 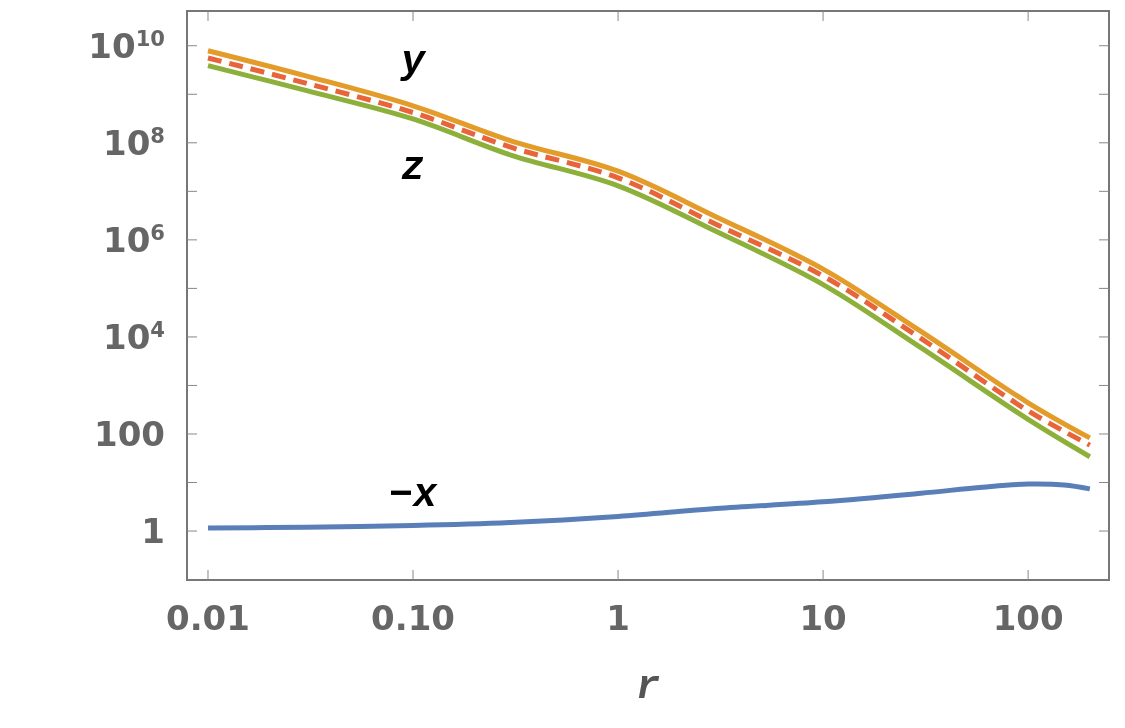 What do you see at coordinates (413, 168) in the screenshot?
I see `series-label: z` at bounding box center [413, 168].